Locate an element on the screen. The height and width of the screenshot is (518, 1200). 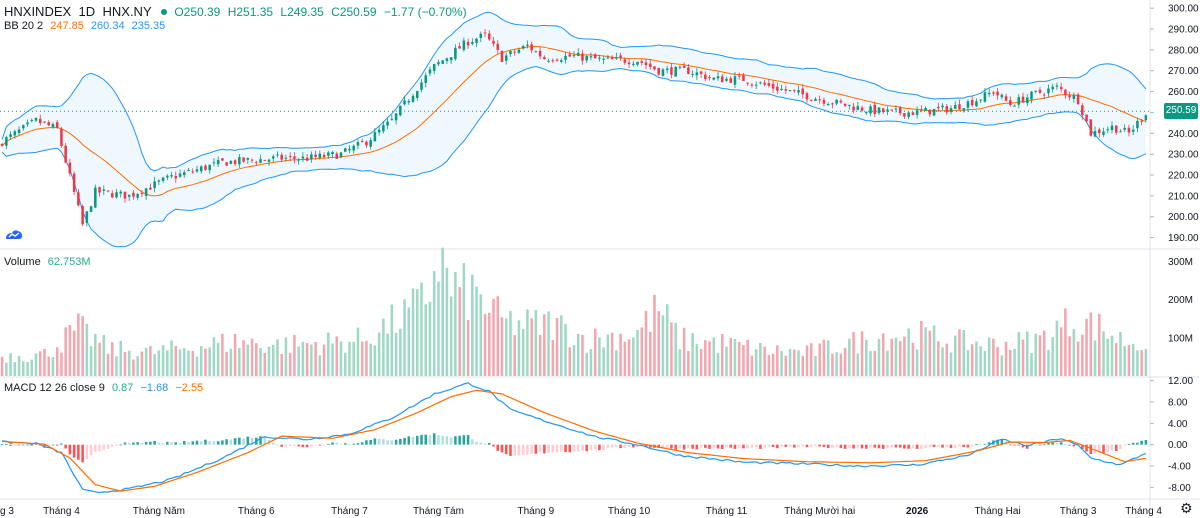
interval: 1D is located at coordinates (87, 11).